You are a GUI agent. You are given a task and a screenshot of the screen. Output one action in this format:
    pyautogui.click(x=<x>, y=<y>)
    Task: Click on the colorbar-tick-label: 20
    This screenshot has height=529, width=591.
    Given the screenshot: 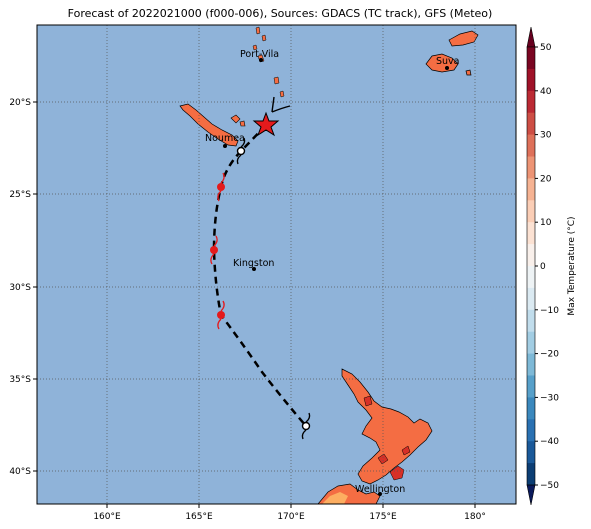 What is the action you would take?
    pyautogui.click(x=546, y=179)
    